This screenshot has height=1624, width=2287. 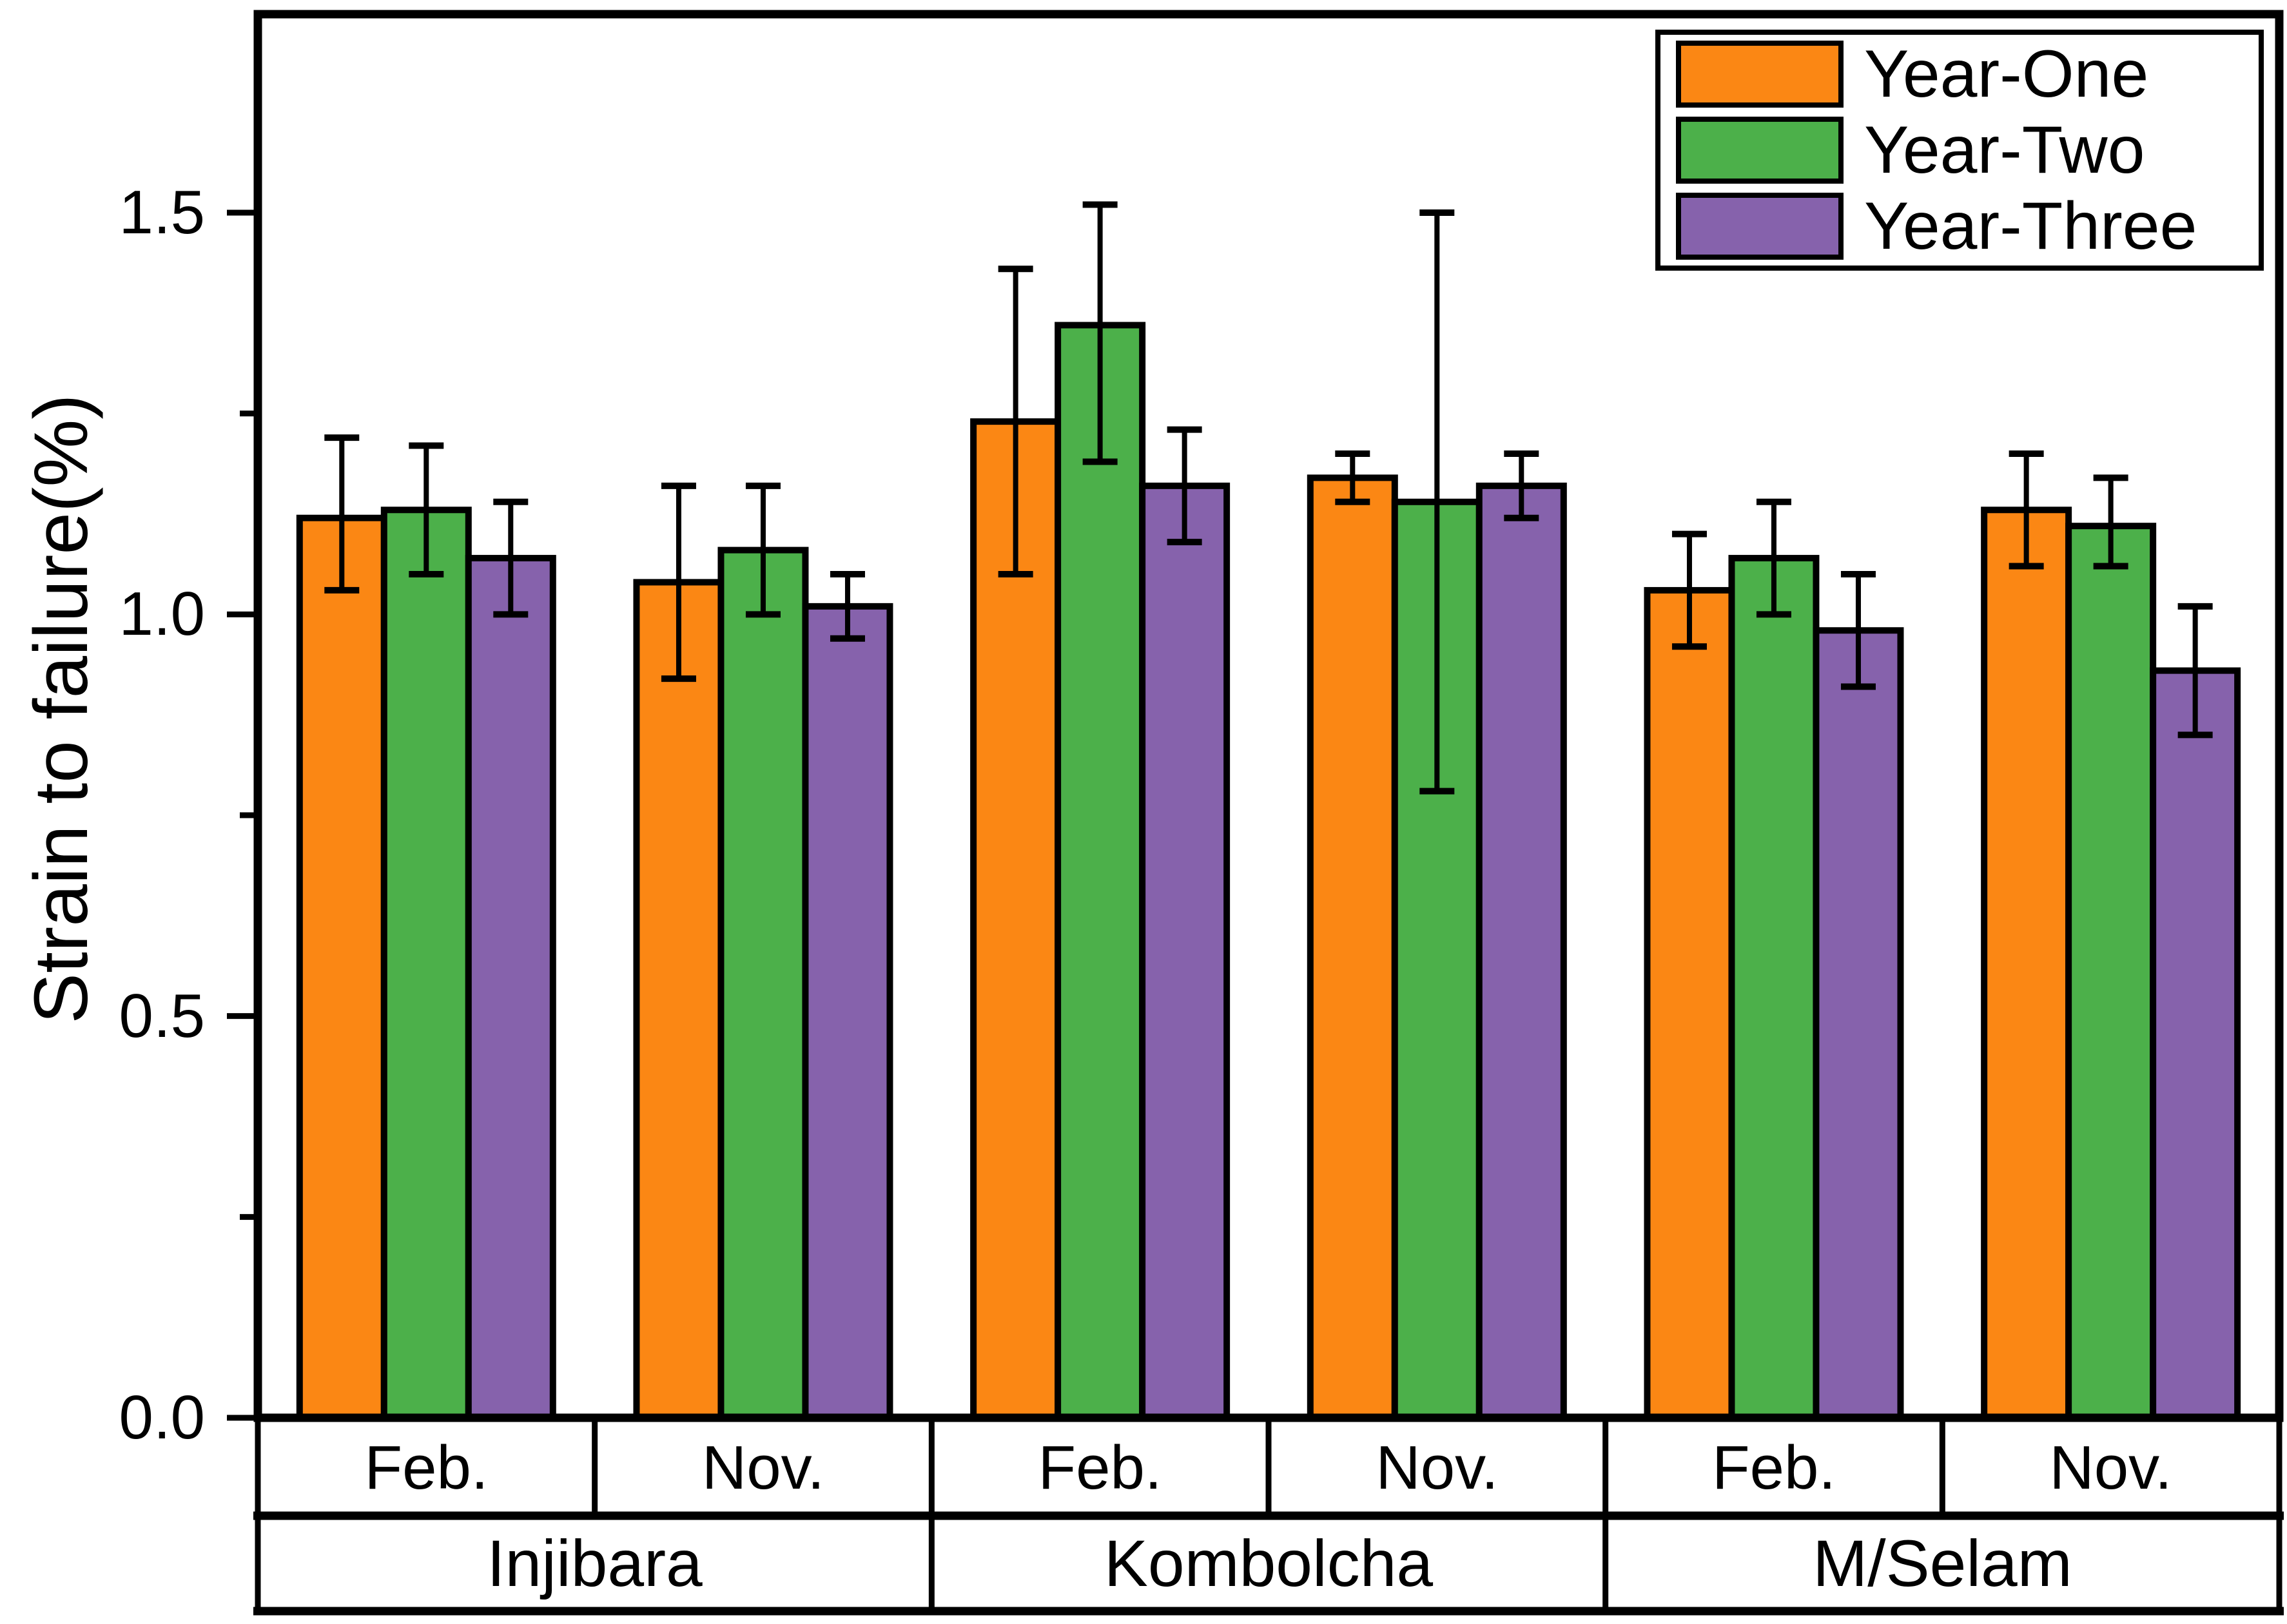 I want to click on month-cell-injibara-feb: Feb., so click(x=426, y=1467).